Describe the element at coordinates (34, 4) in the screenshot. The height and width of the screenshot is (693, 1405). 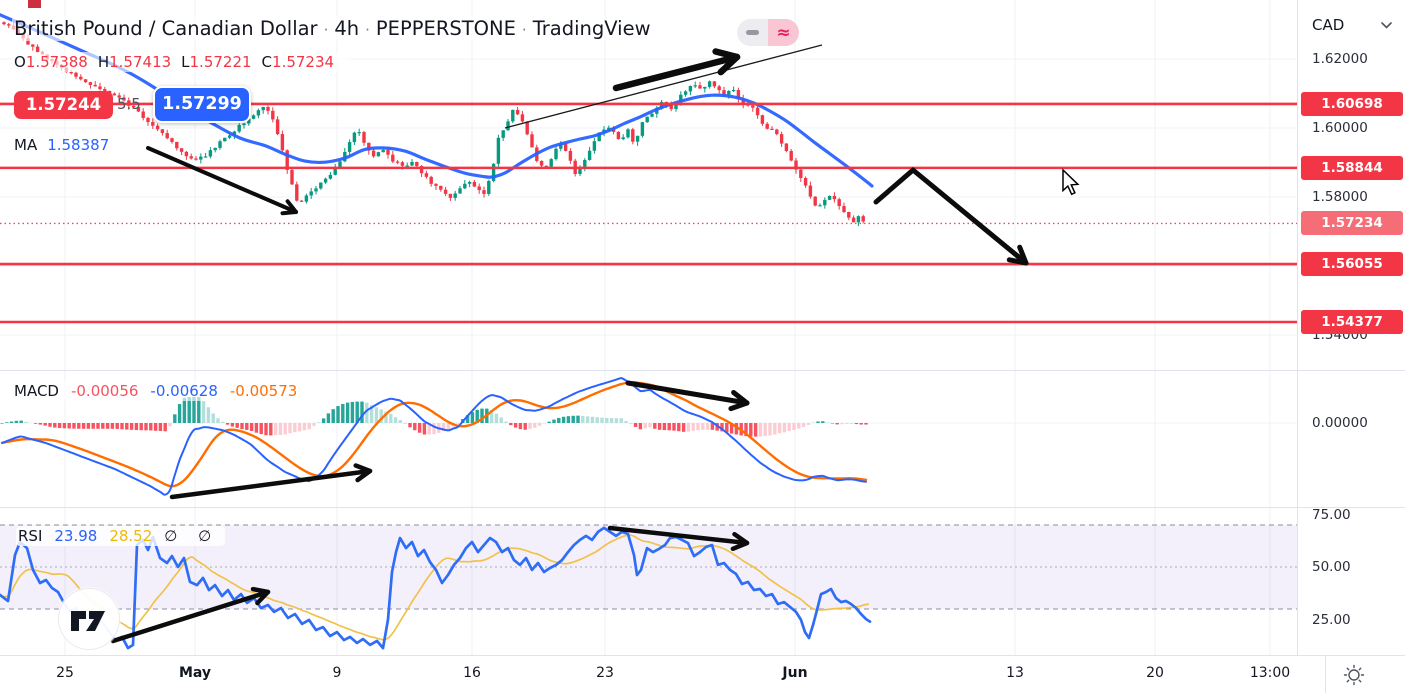
I see `clipped-candle-fragment` at that location.